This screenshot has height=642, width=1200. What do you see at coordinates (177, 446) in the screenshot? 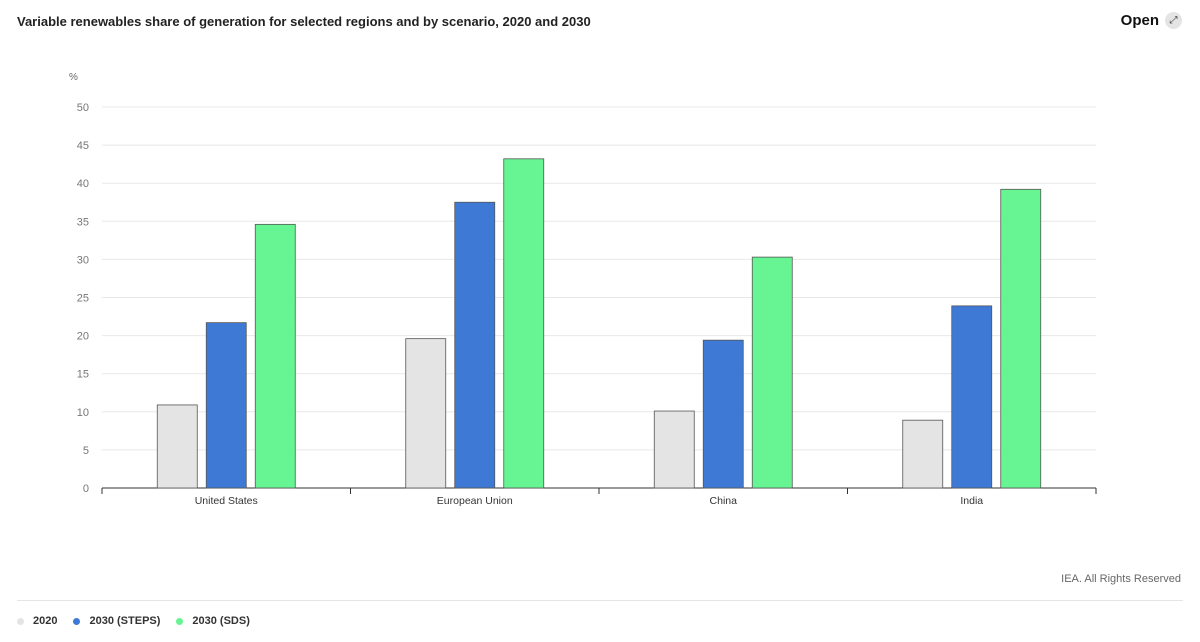
I see `bar-2020-united-states` at bounding box center [177, 446].